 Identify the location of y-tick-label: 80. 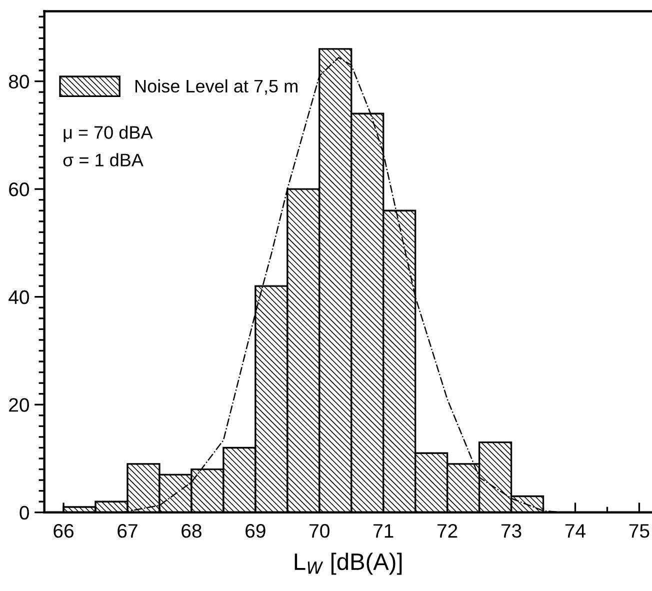
(18, 81).